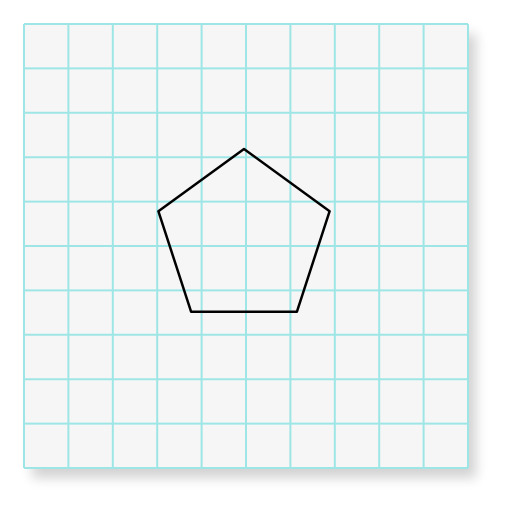  I want to click on pentagon-shape, so click(244, 230).